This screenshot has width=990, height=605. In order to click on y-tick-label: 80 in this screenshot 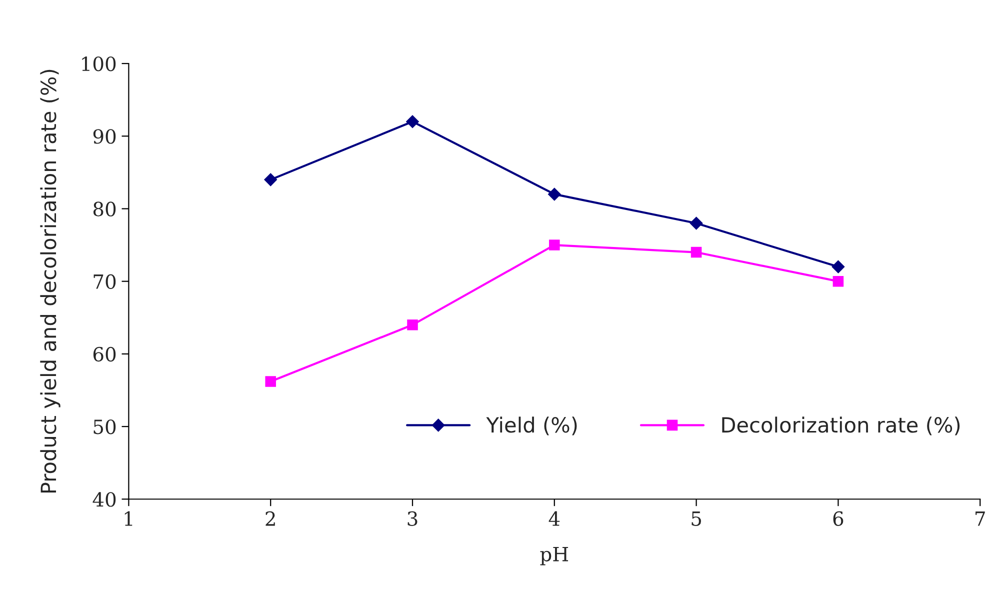, I will do `click(104, 209)`.